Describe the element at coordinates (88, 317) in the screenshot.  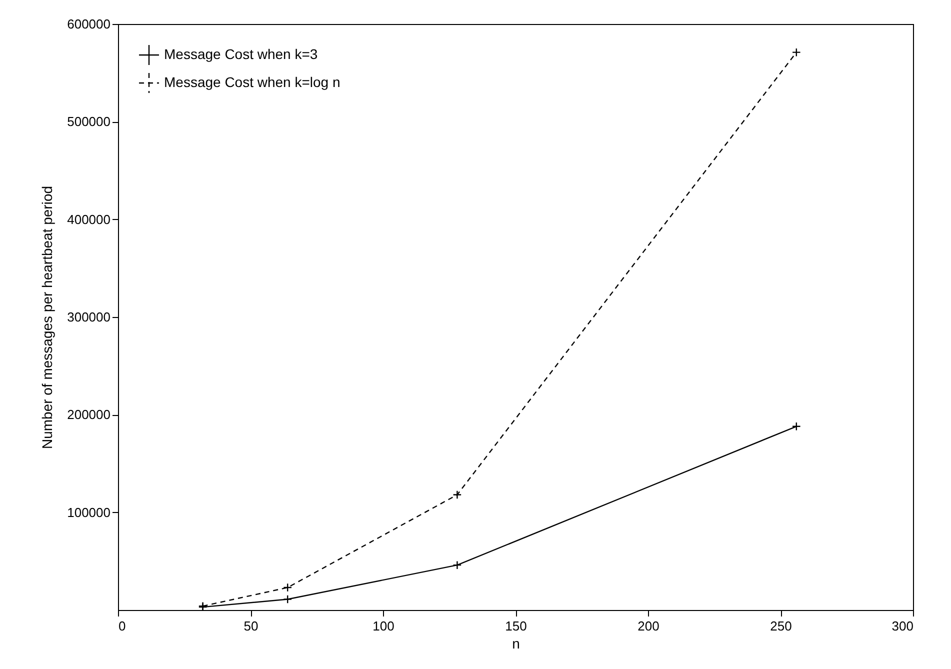
I see `y-tick-label: 300000` at that location.